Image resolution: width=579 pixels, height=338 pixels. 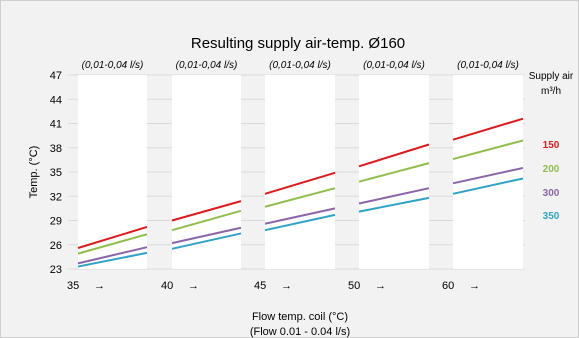 What do you see at coordinates (551, 181) in the screenshot?
I see `legend: 150 200 300 350` at bounding box center [551, 181].